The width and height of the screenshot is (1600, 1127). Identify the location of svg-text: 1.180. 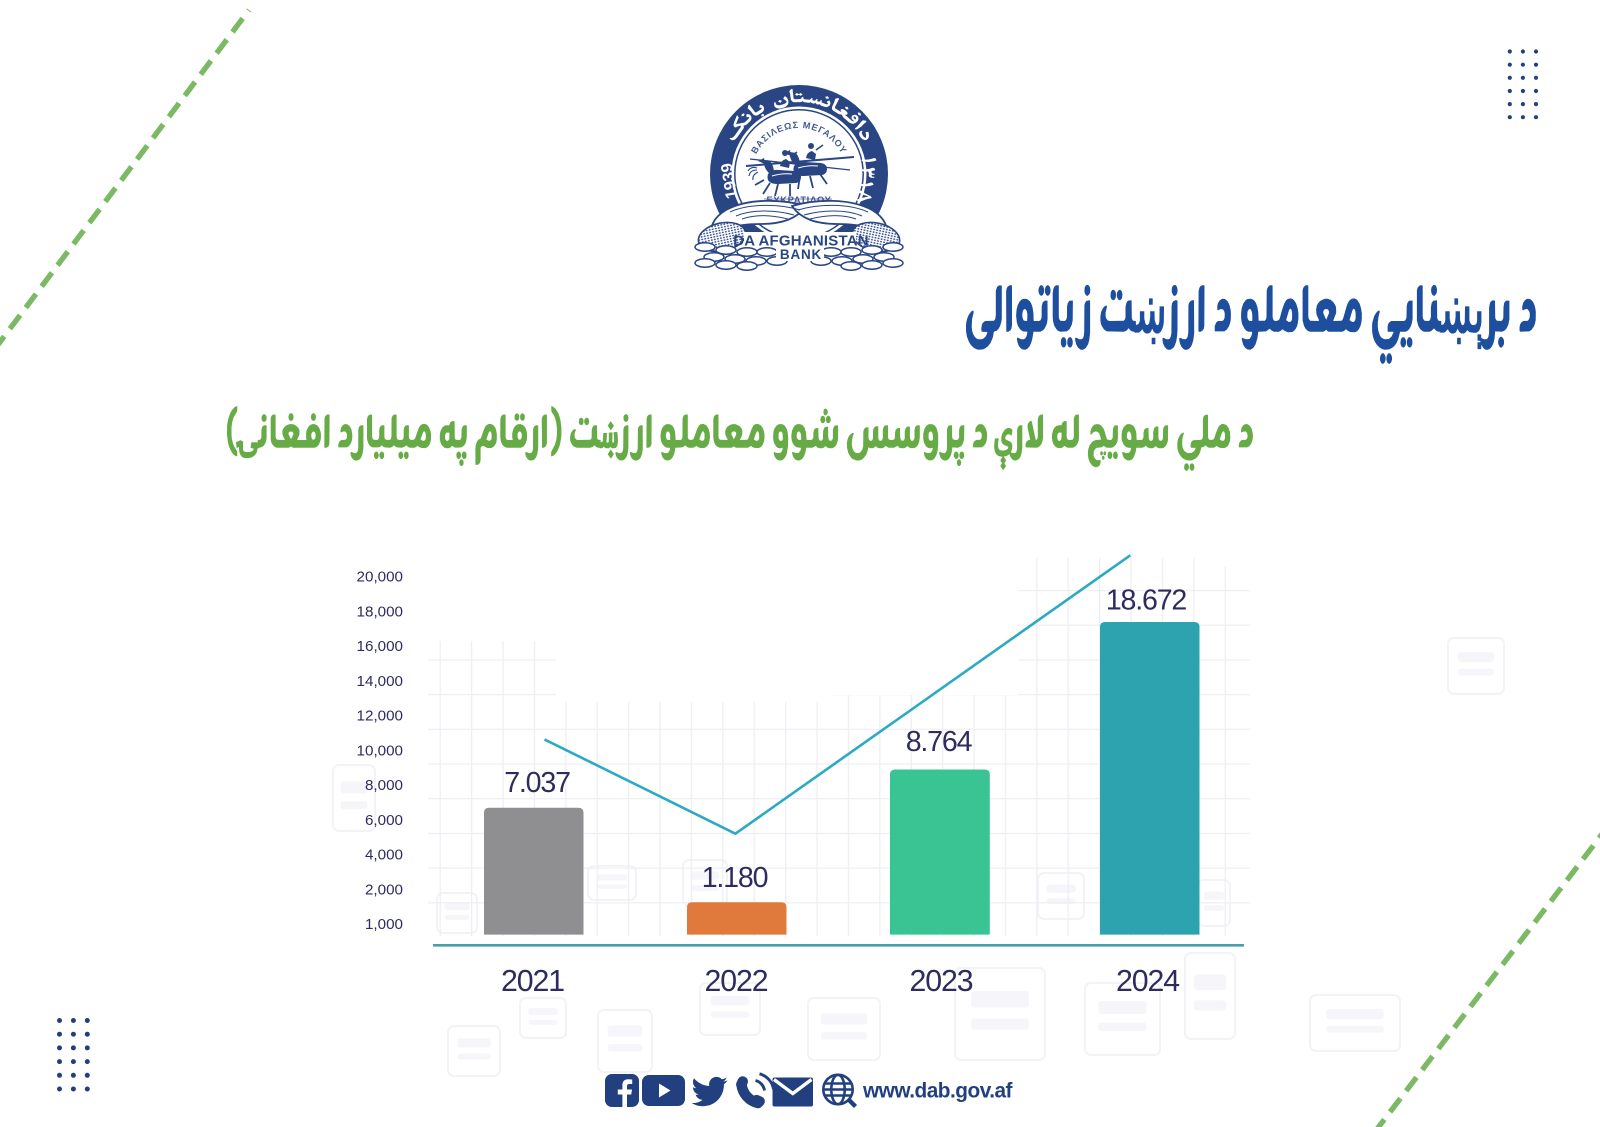
(735, 878).